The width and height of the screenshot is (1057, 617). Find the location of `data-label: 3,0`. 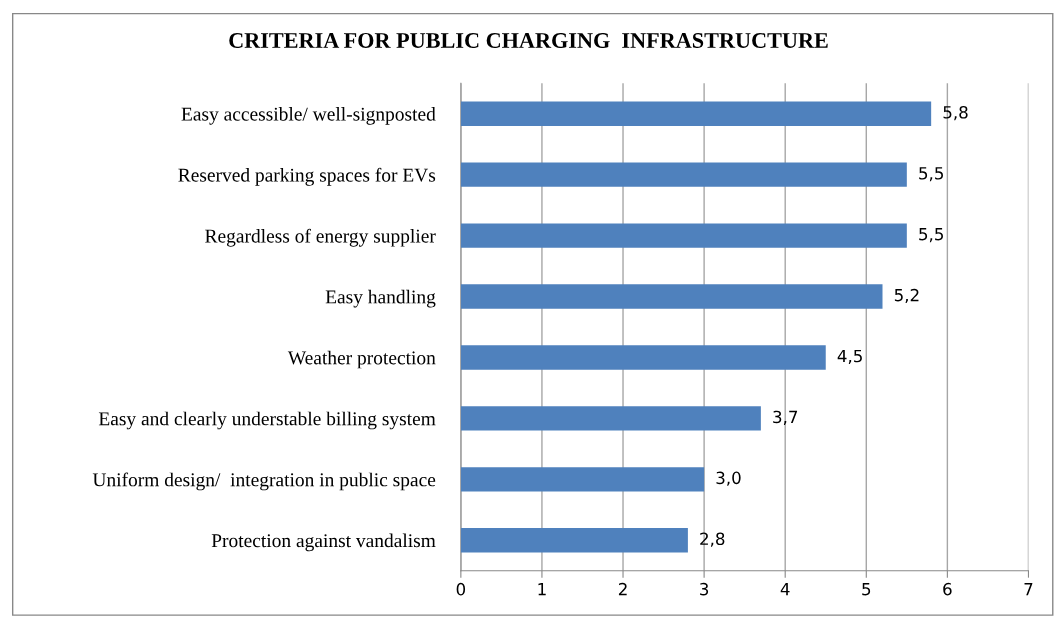

data-label: 3,0 is located at coordinates (728, 478).